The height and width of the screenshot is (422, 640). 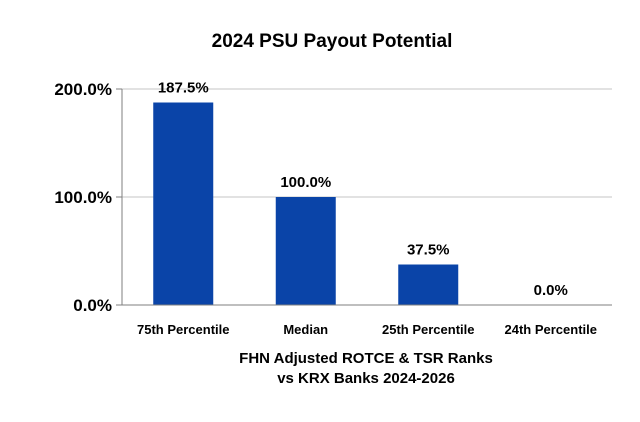 What do you see at coordinates (305, 182) in the screenshot?
I see `data-label: 100.0%` at bounding box center [305, 182].